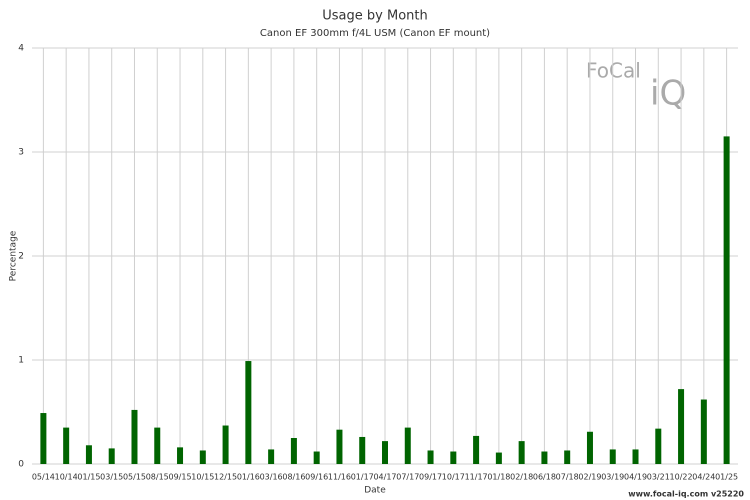  Describe the element at coordinates (453, 477) in the screenshot. I see `x-tick-label: 10/17` at that location.